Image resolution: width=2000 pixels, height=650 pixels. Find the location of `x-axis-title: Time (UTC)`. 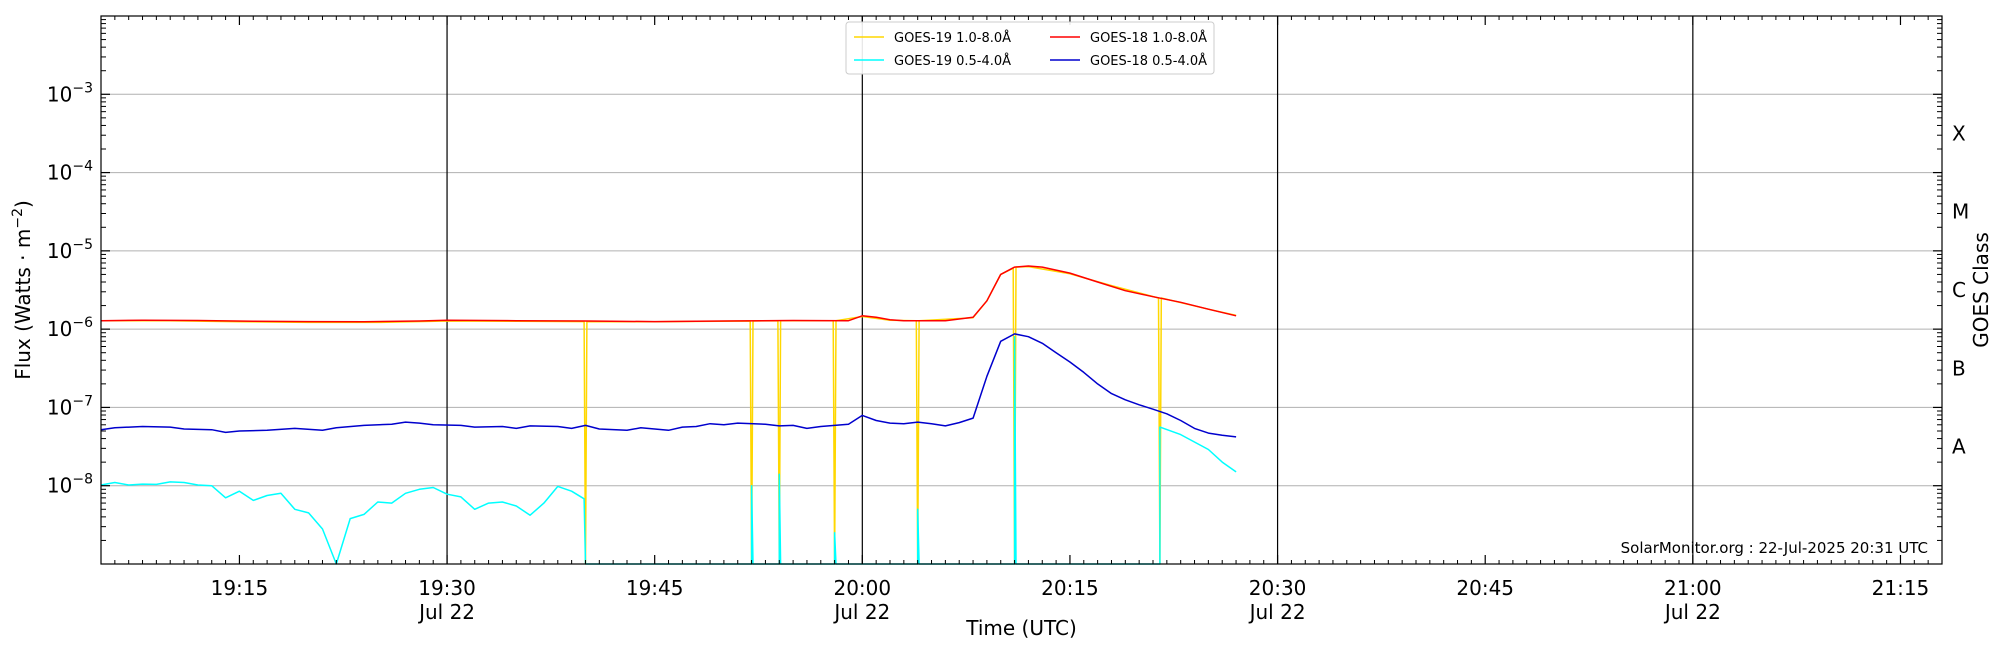

x-axis-title: Time (UTC) is located at coordinates (1021, 628).